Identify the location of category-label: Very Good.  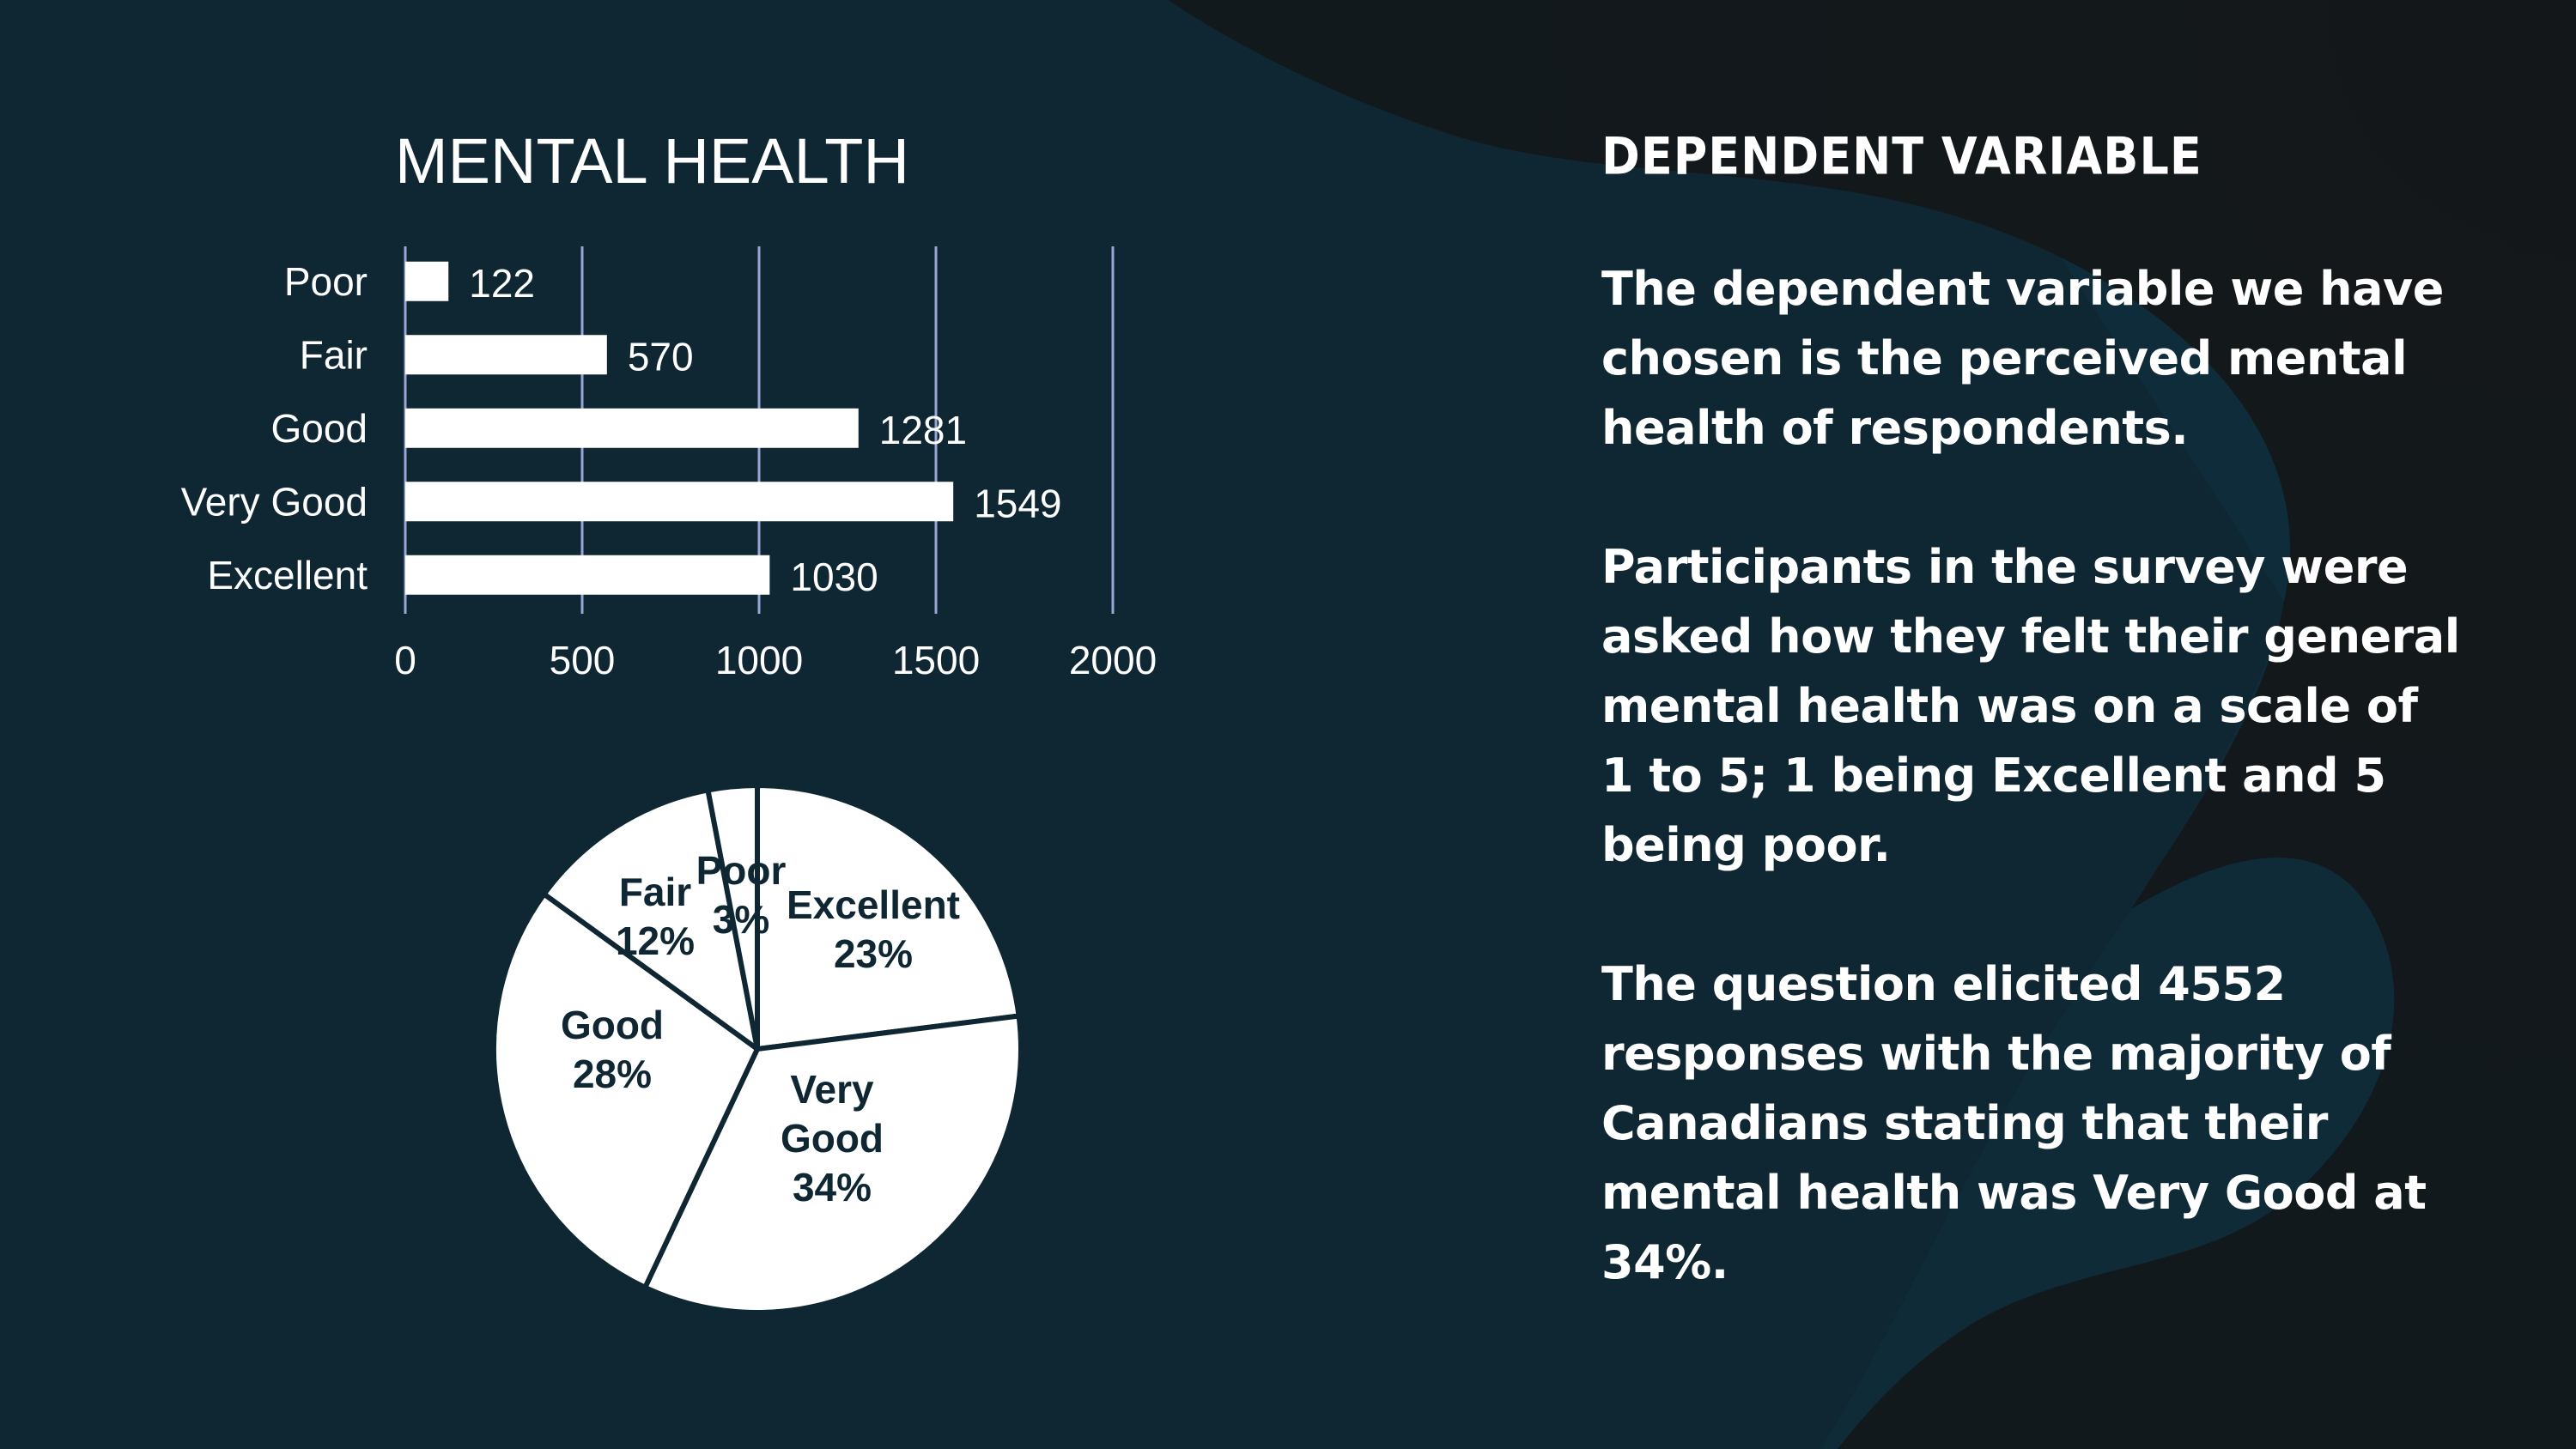
(274, 501).